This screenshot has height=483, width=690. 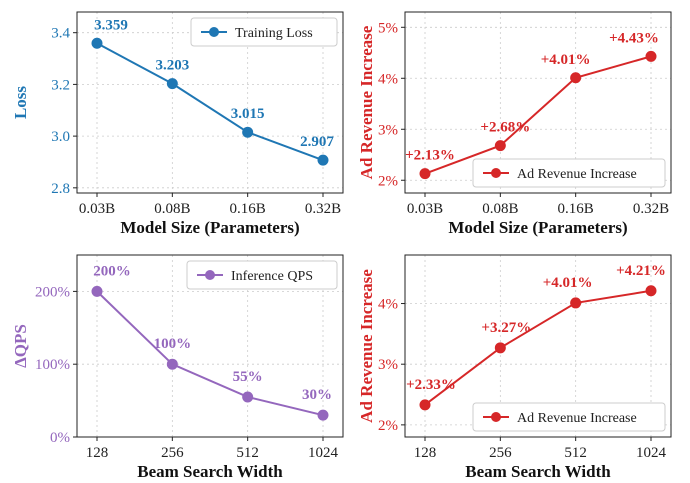 What do you see at coordinates (505, 128) in the screenshot?
I see `data-label: +2.68%` at bounding box center [505, 128].